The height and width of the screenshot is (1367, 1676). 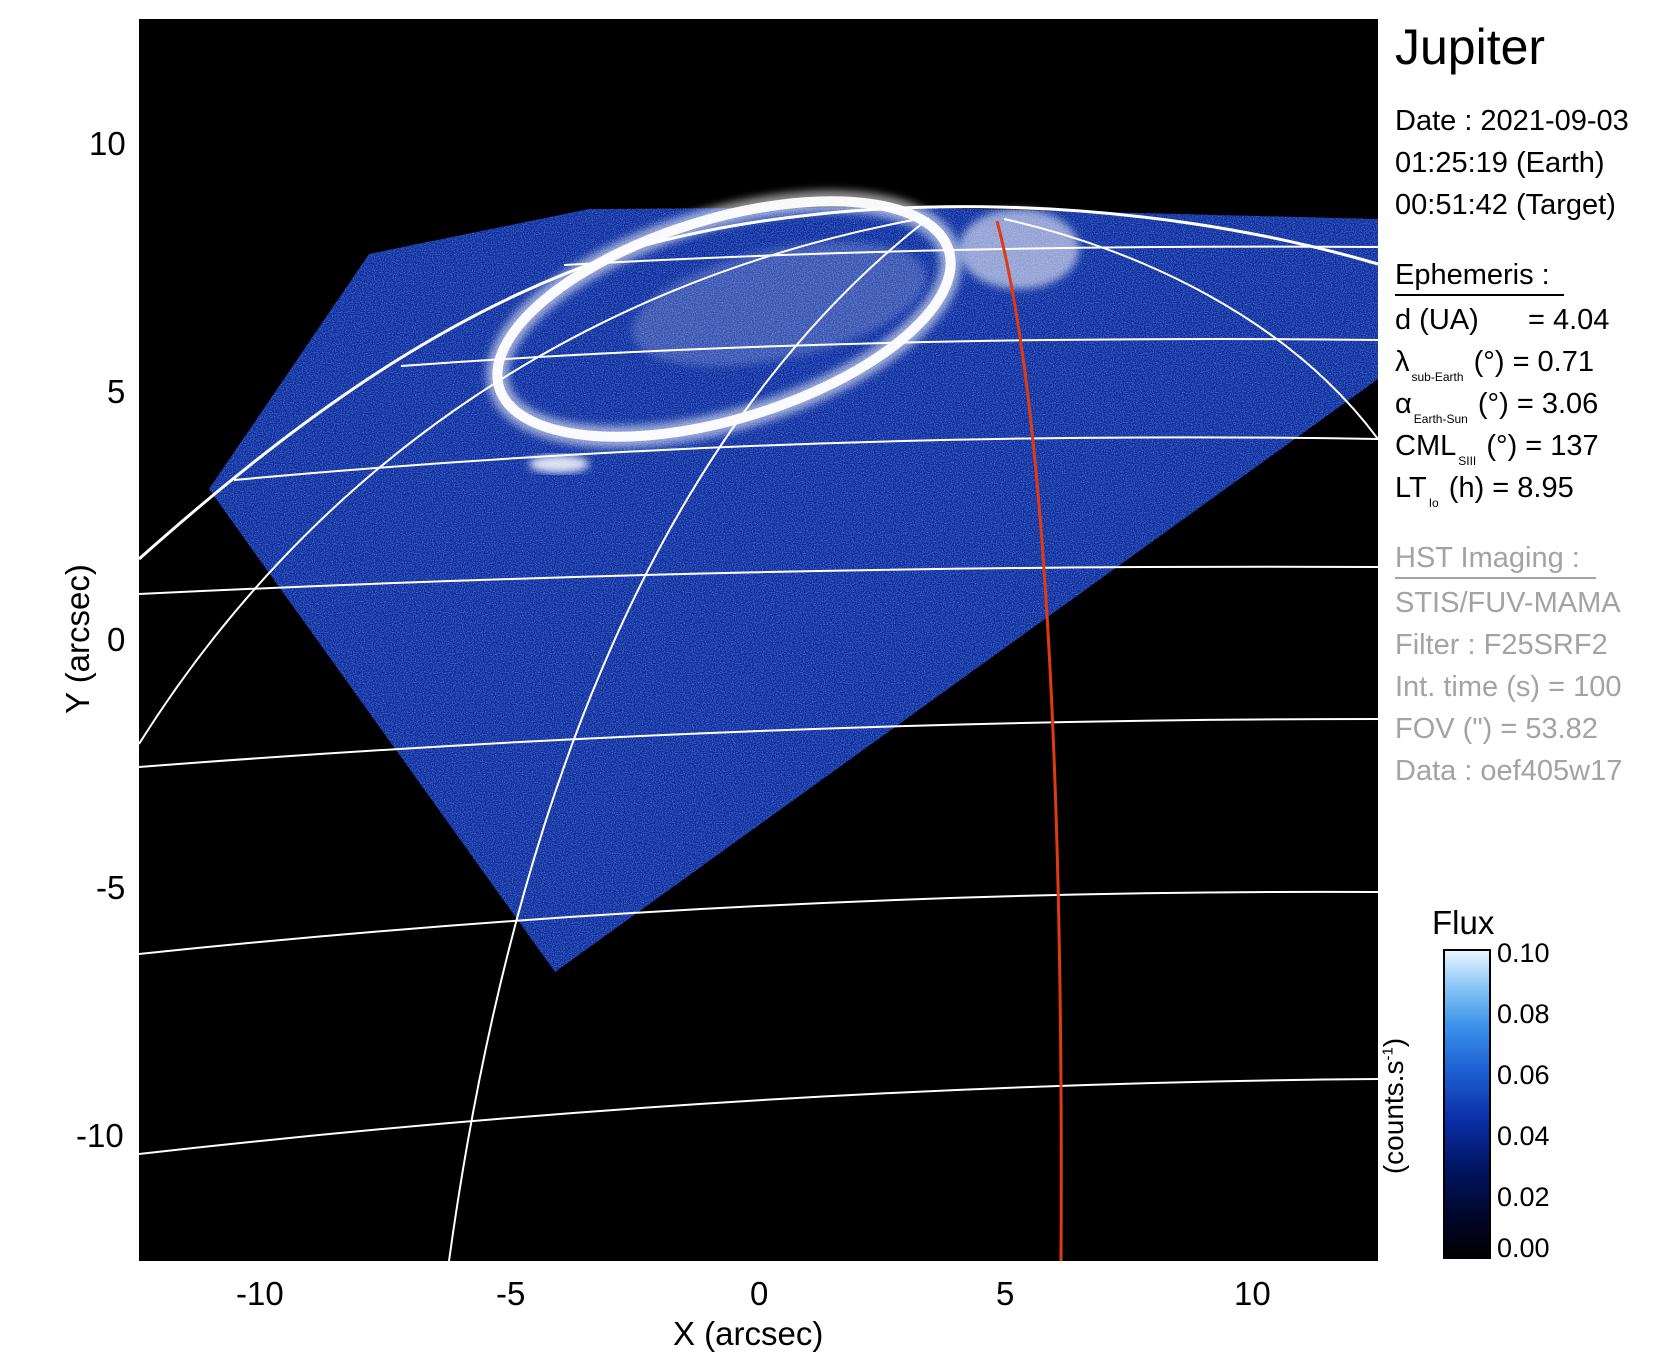 What do you see at coordinates (1388, 1054) in the screenshot?
I see `colorbar-unit-exponent: -1` at bounding box center [1388, 1054].